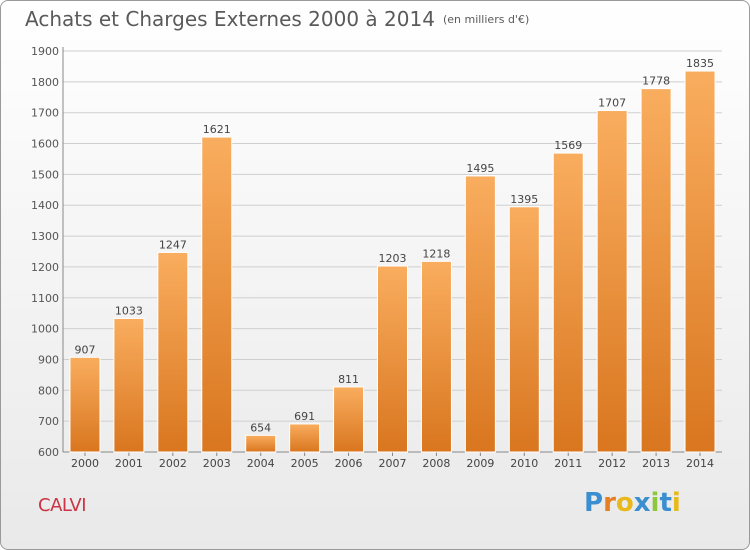  I want to click on place-name: CALVI, so click(62, 505).